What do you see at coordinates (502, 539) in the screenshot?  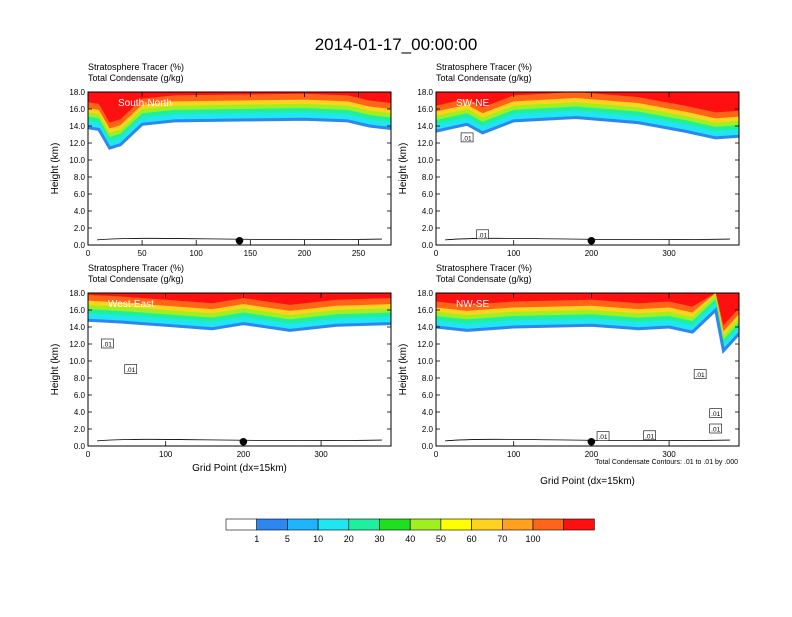 I see `legend-label: 70` at bounding box center [502, 539].